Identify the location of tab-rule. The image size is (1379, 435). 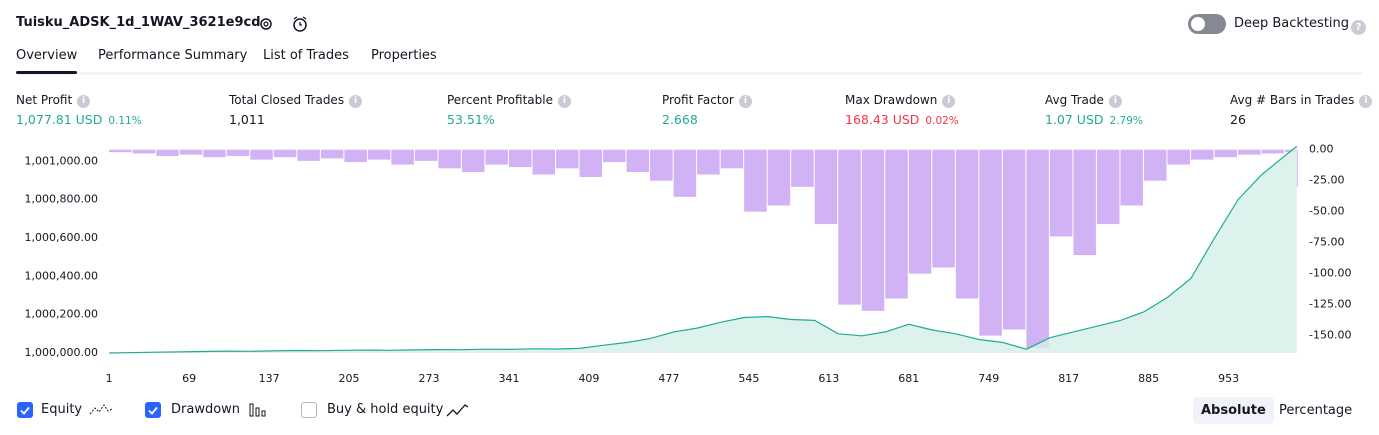
(689, 73).